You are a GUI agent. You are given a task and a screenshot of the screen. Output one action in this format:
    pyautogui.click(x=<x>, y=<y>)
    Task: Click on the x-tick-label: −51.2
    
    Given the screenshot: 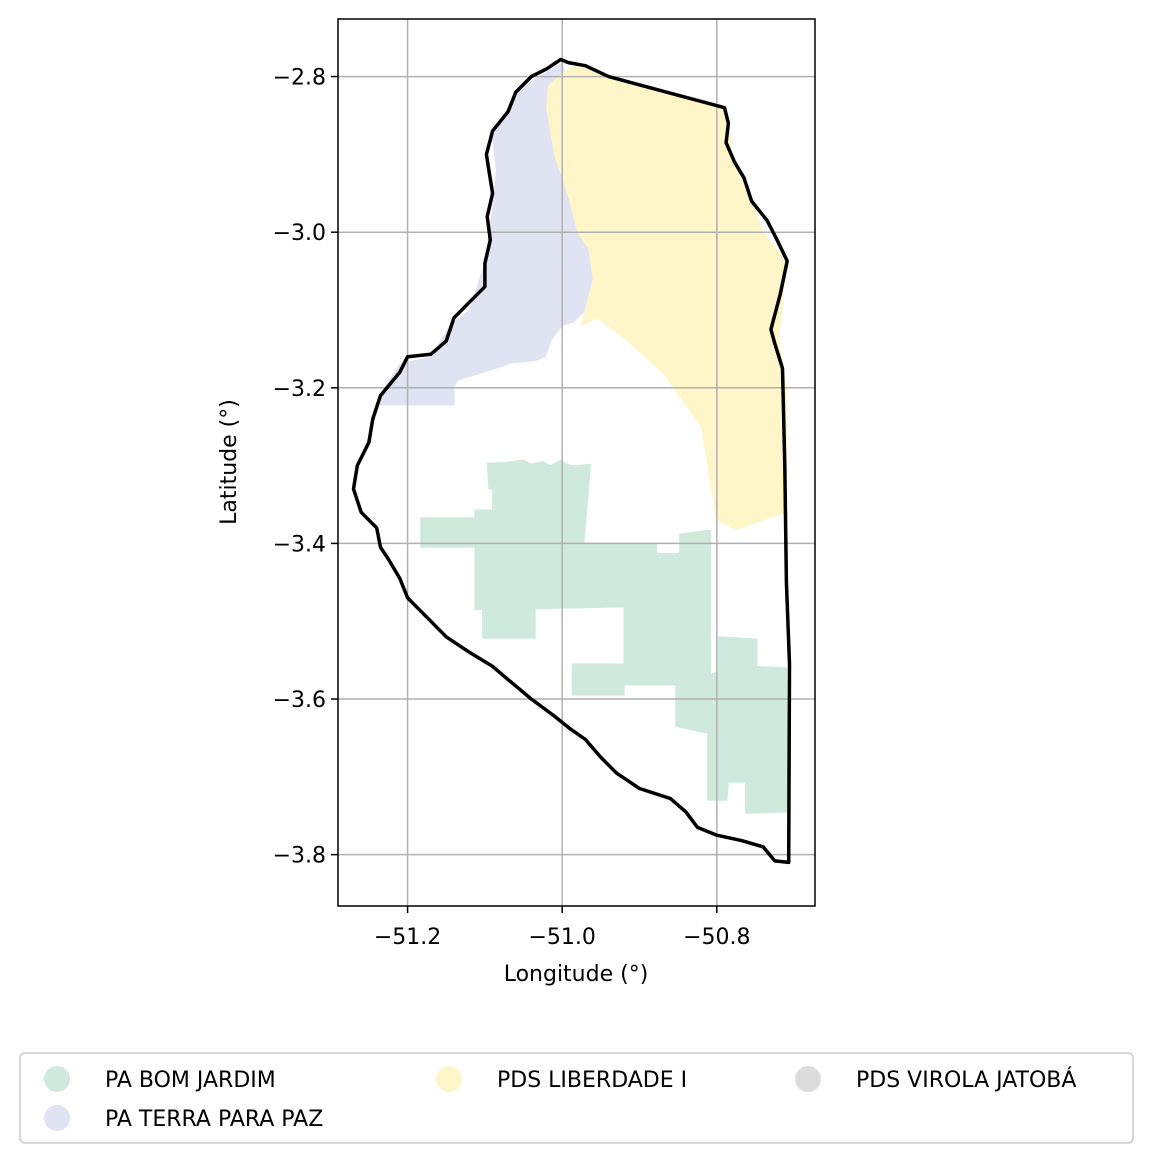 What is the action you would take?
    pyautogui.click(x=407, y=937)
    